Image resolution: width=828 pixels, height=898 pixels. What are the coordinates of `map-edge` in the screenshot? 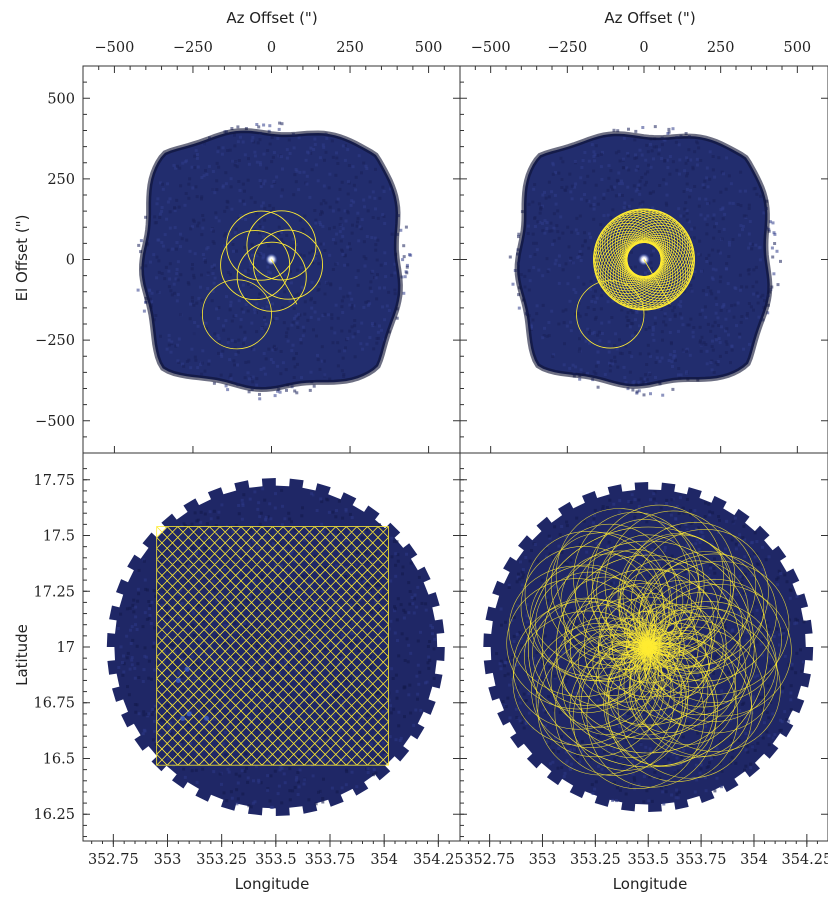 It's located at (643, 260).